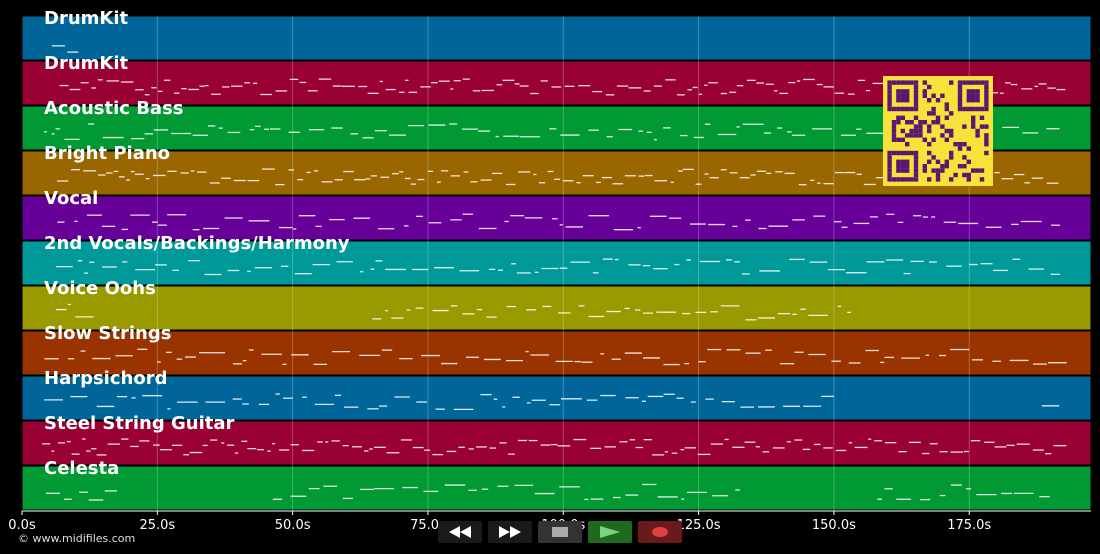  I want to click on fast-forward-button, so click(510, 532).